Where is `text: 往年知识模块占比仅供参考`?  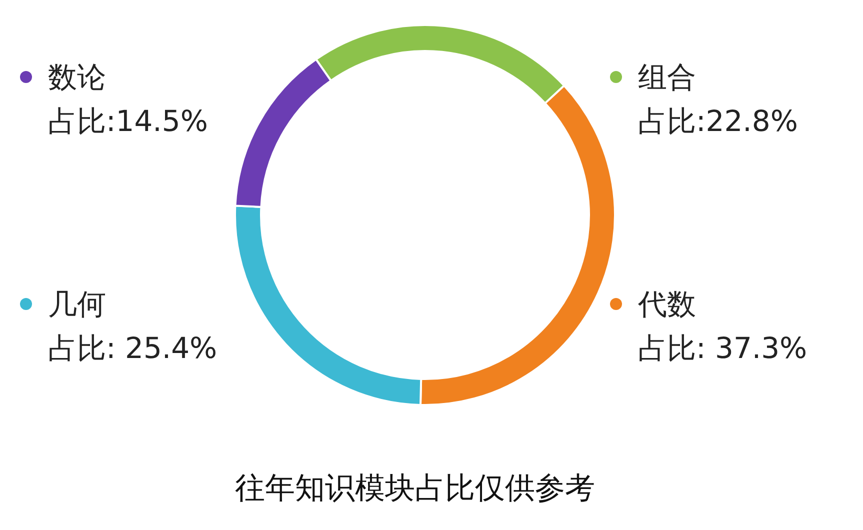 text: 往年知识模块占比仅供参考 is located at coordinates (415, 489).